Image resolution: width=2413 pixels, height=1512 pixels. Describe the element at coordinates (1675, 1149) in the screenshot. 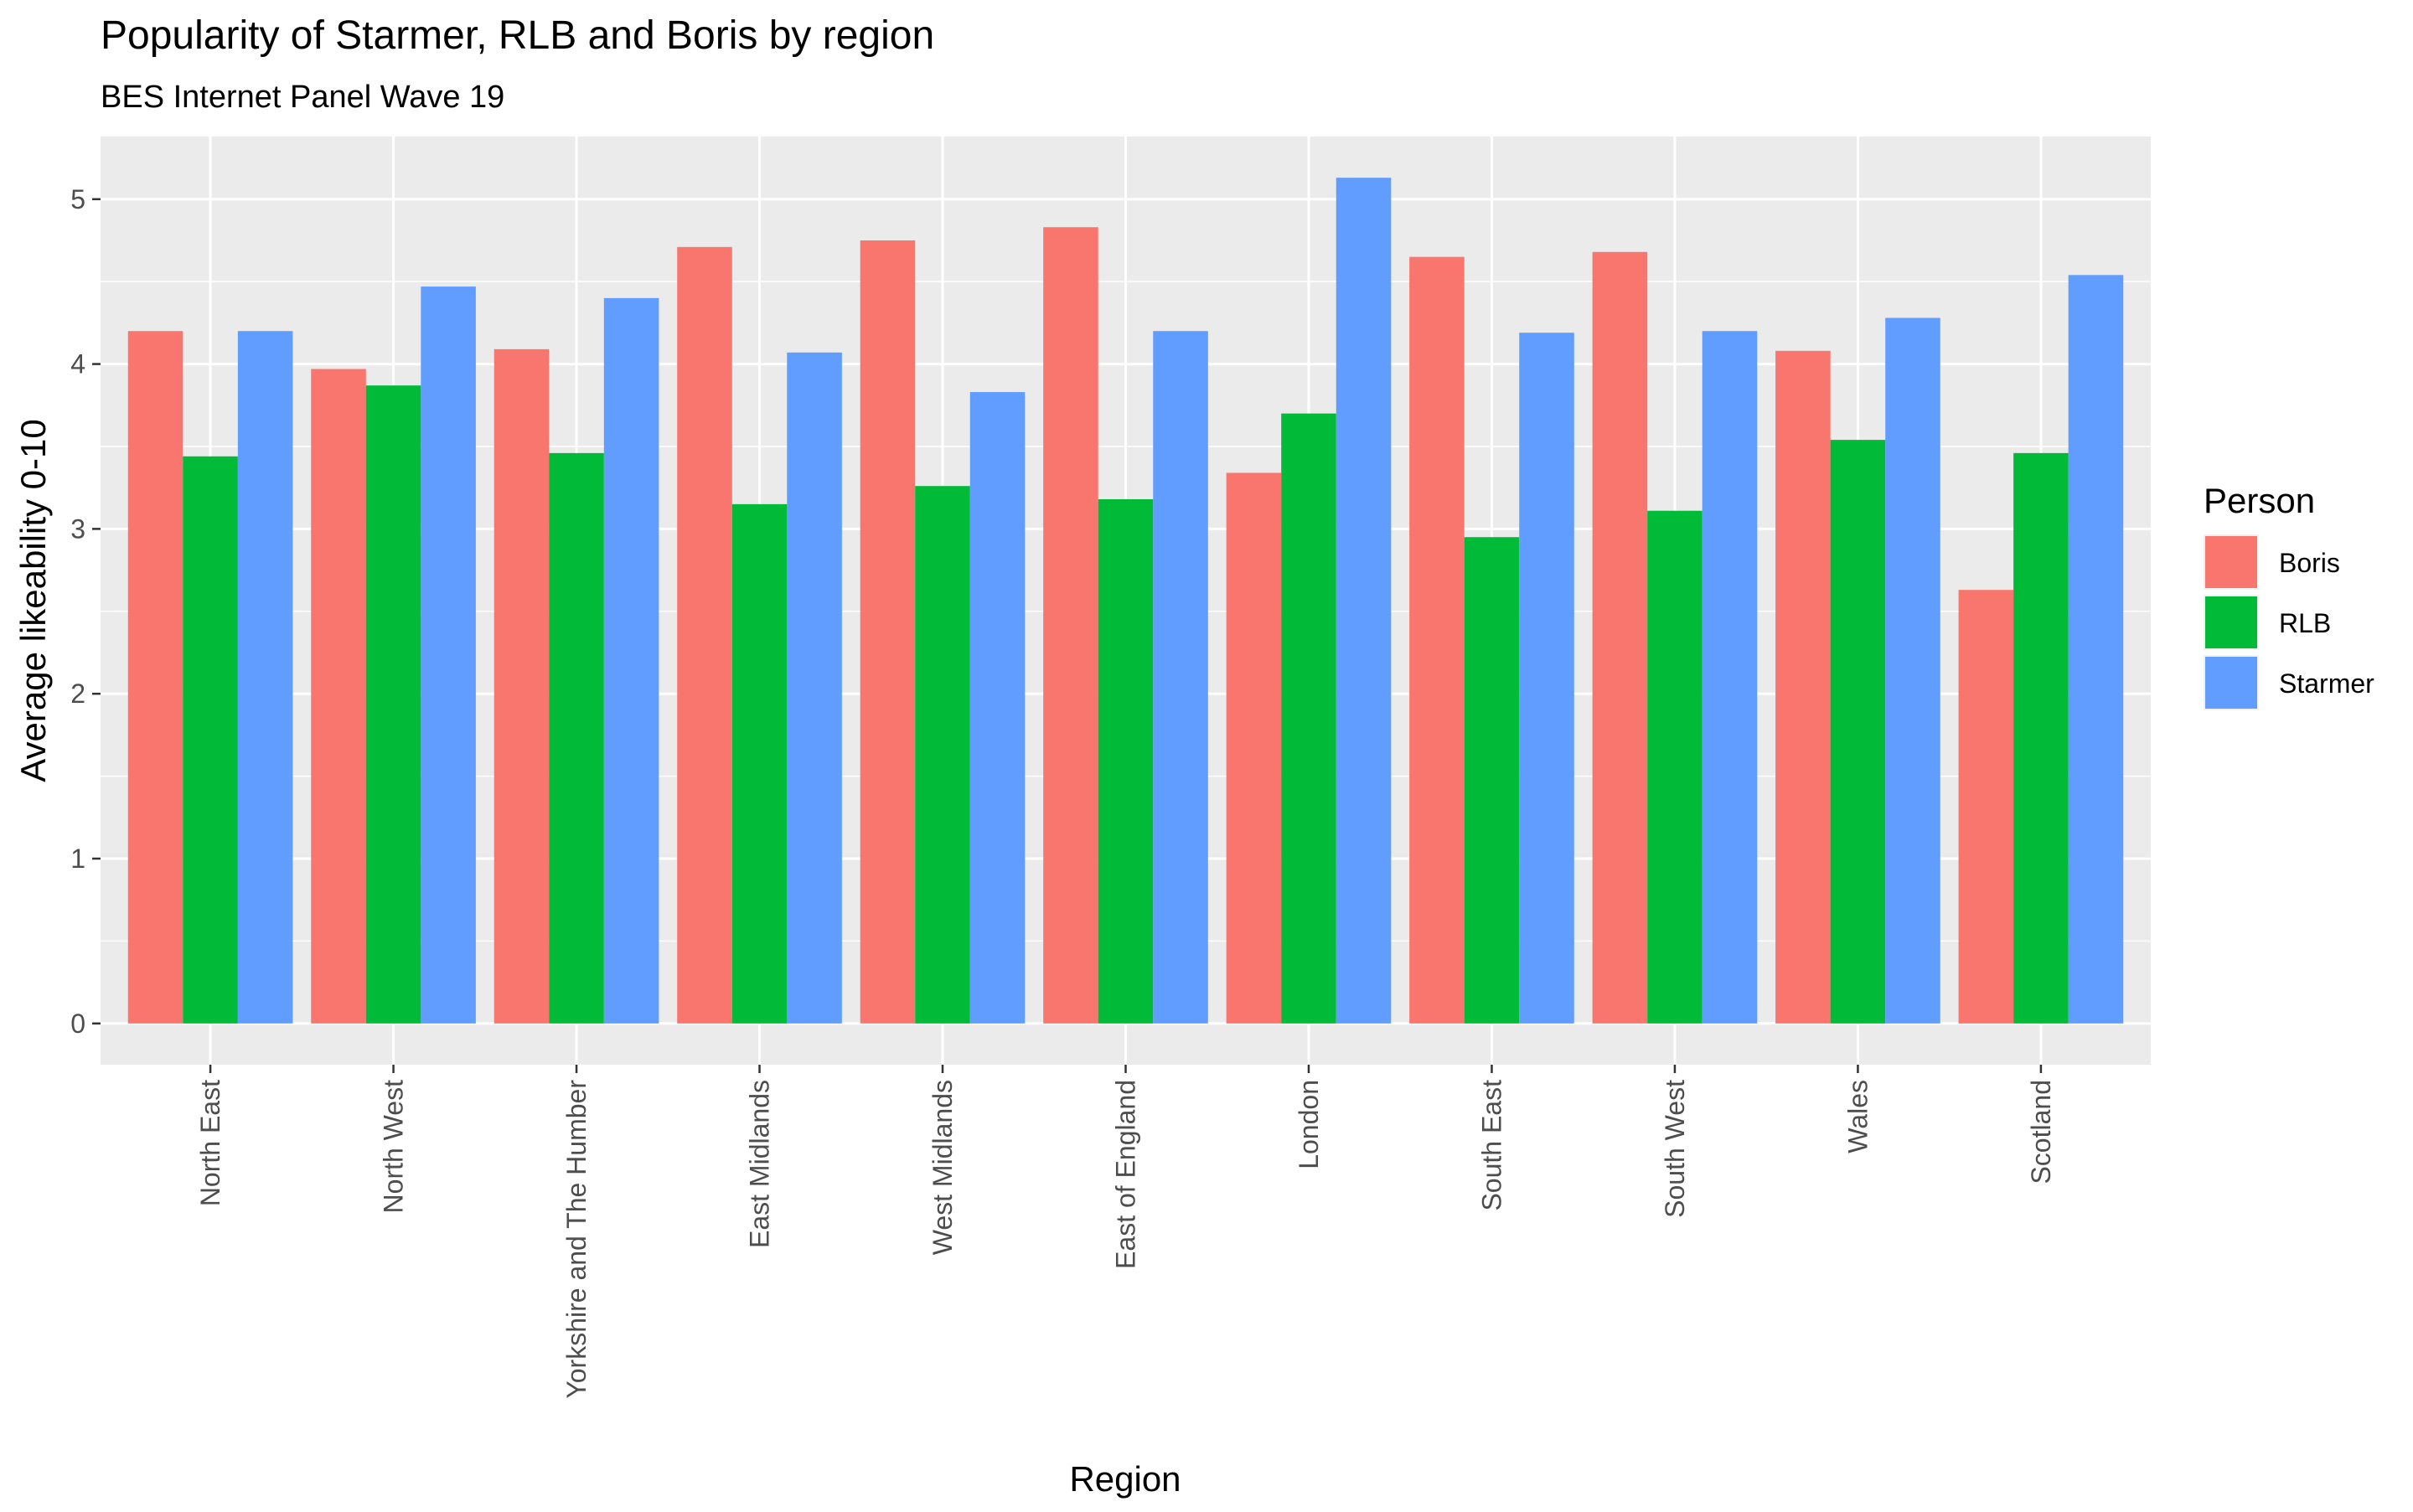

I see `x-tick-label: South West` at that location.